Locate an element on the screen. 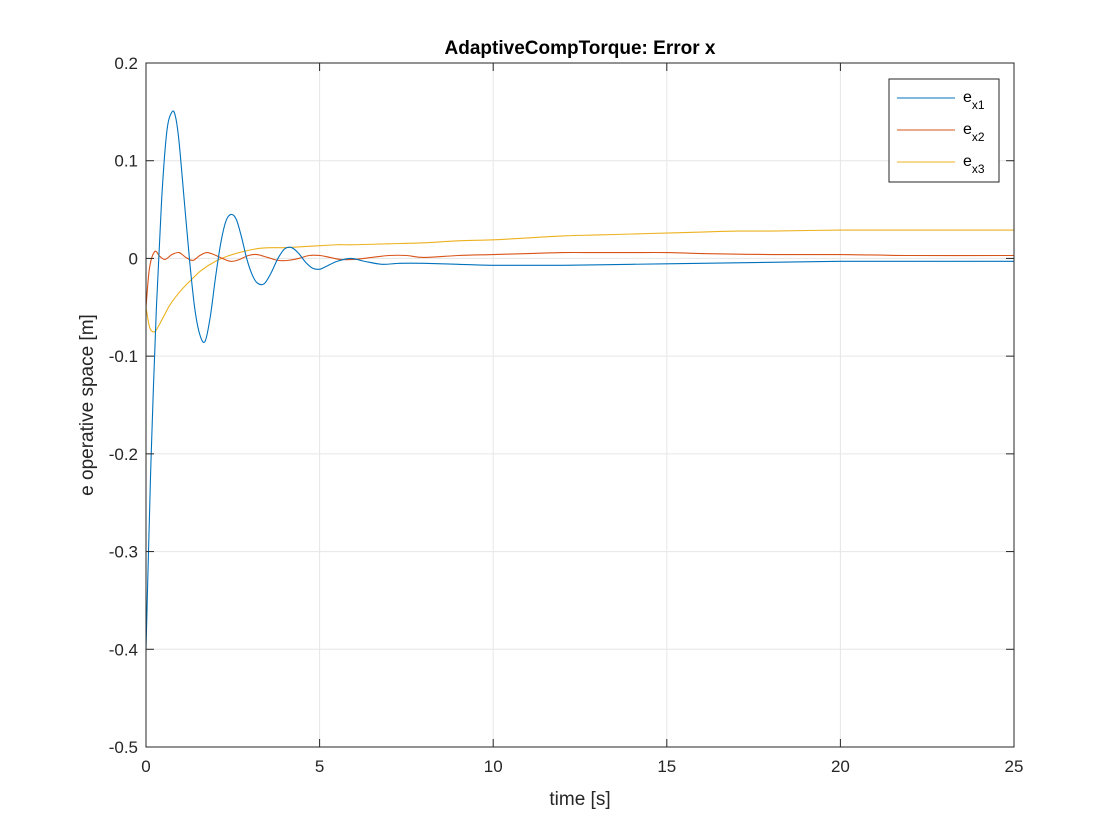  x-tick-label: 15 is located at coordinates (666, 766).